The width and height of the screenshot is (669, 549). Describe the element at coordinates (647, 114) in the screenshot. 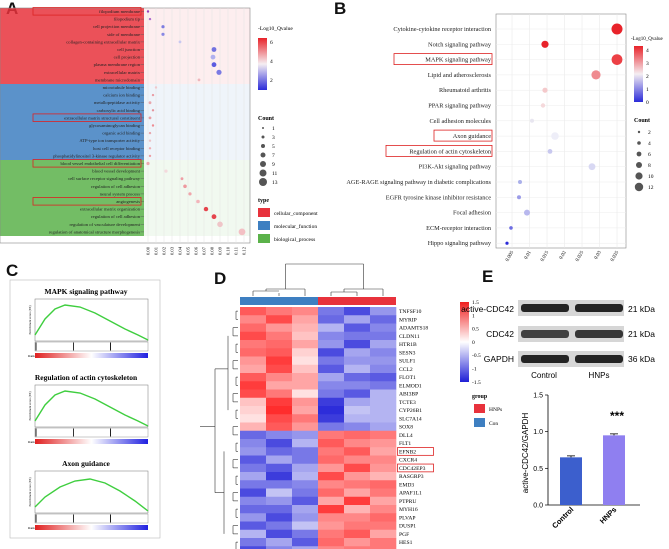

I see `panel-b-legend: -Log10_Qvalue 4 3 2 1 0 Count 2 4 6 8 10 12` at that location.